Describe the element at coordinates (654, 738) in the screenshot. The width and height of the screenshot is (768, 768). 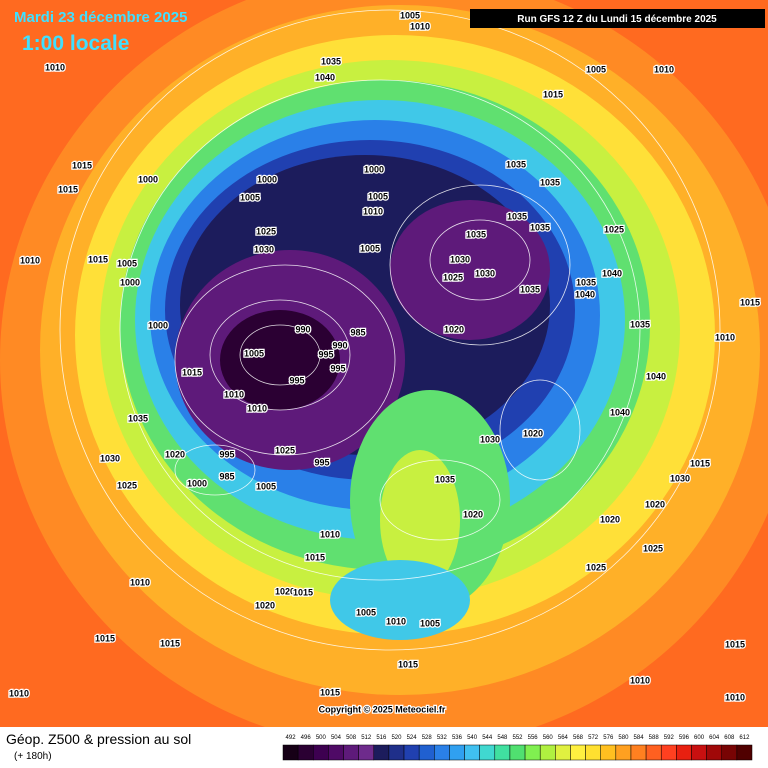
I see `colorbar-label: 588` at that location.